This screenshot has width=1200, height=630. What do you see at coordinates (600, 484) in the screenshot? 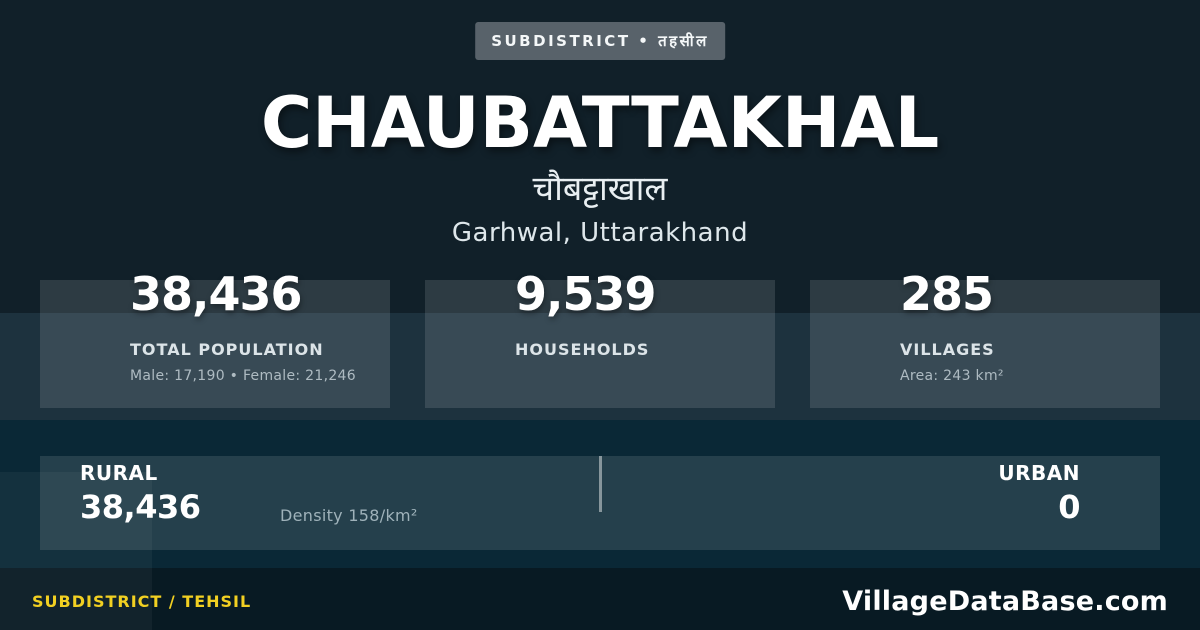
I see `vertical-divider` at bounding box center [600, 484].